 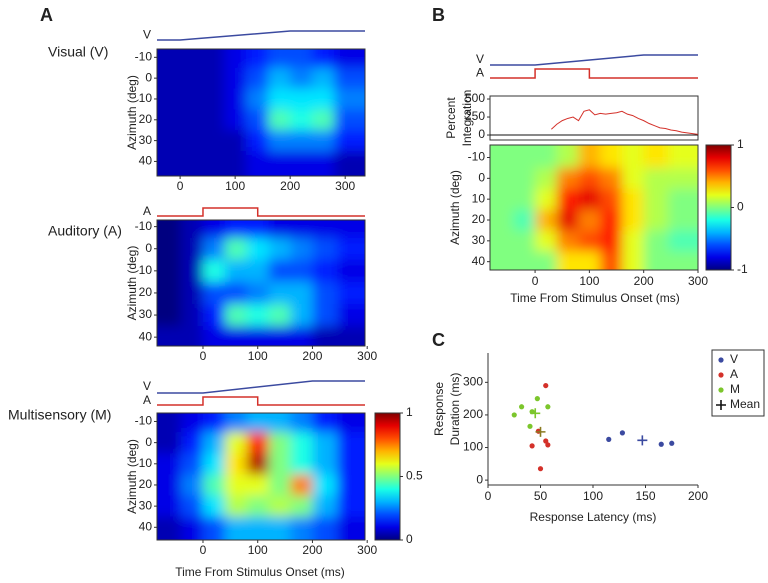 I want to click on x-tick-label: 200, so click(x=290, y=186).